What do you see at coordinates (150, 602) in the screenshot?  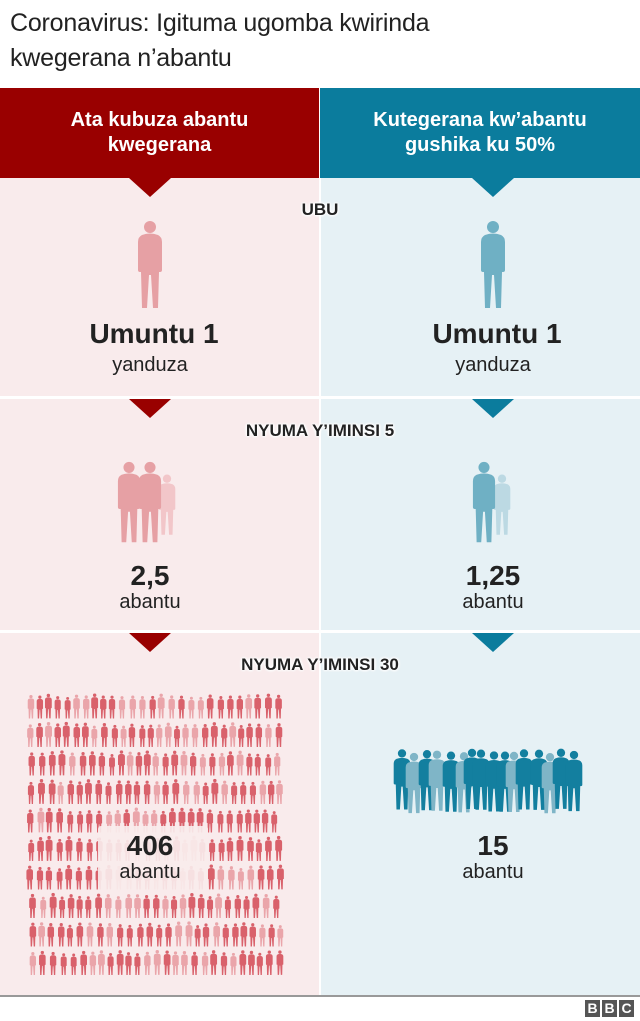 I see `left-5days-unit: abantu` at bounding box center [150, 602].